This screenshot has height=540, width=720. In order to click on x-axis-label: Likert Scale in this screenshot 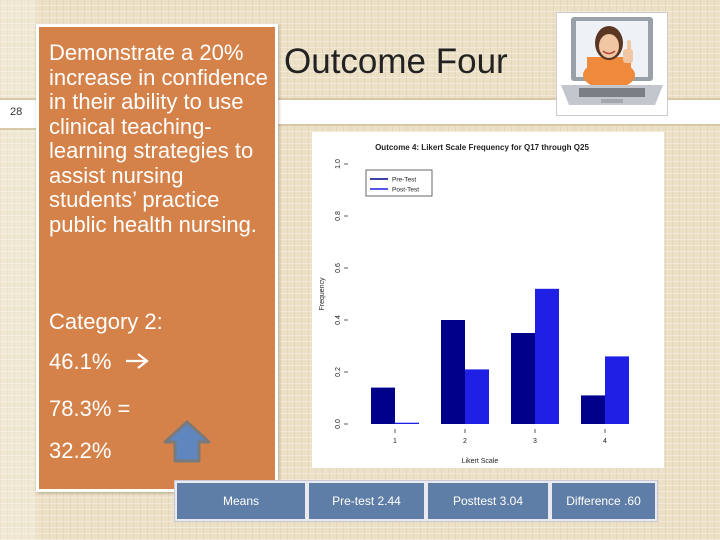, I will do `click(480, 461)`.